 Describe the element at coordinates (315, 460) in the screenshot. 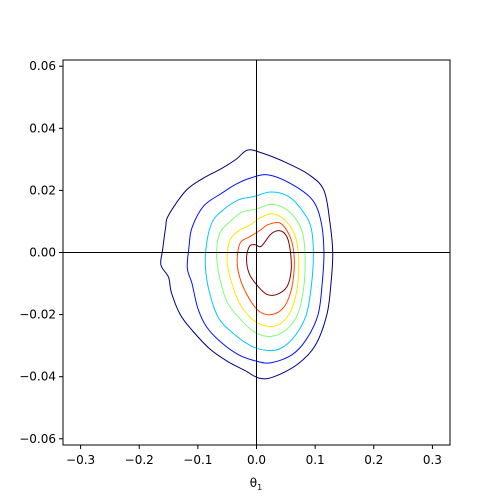

I see `x-tick-label: 0.1` at that location.